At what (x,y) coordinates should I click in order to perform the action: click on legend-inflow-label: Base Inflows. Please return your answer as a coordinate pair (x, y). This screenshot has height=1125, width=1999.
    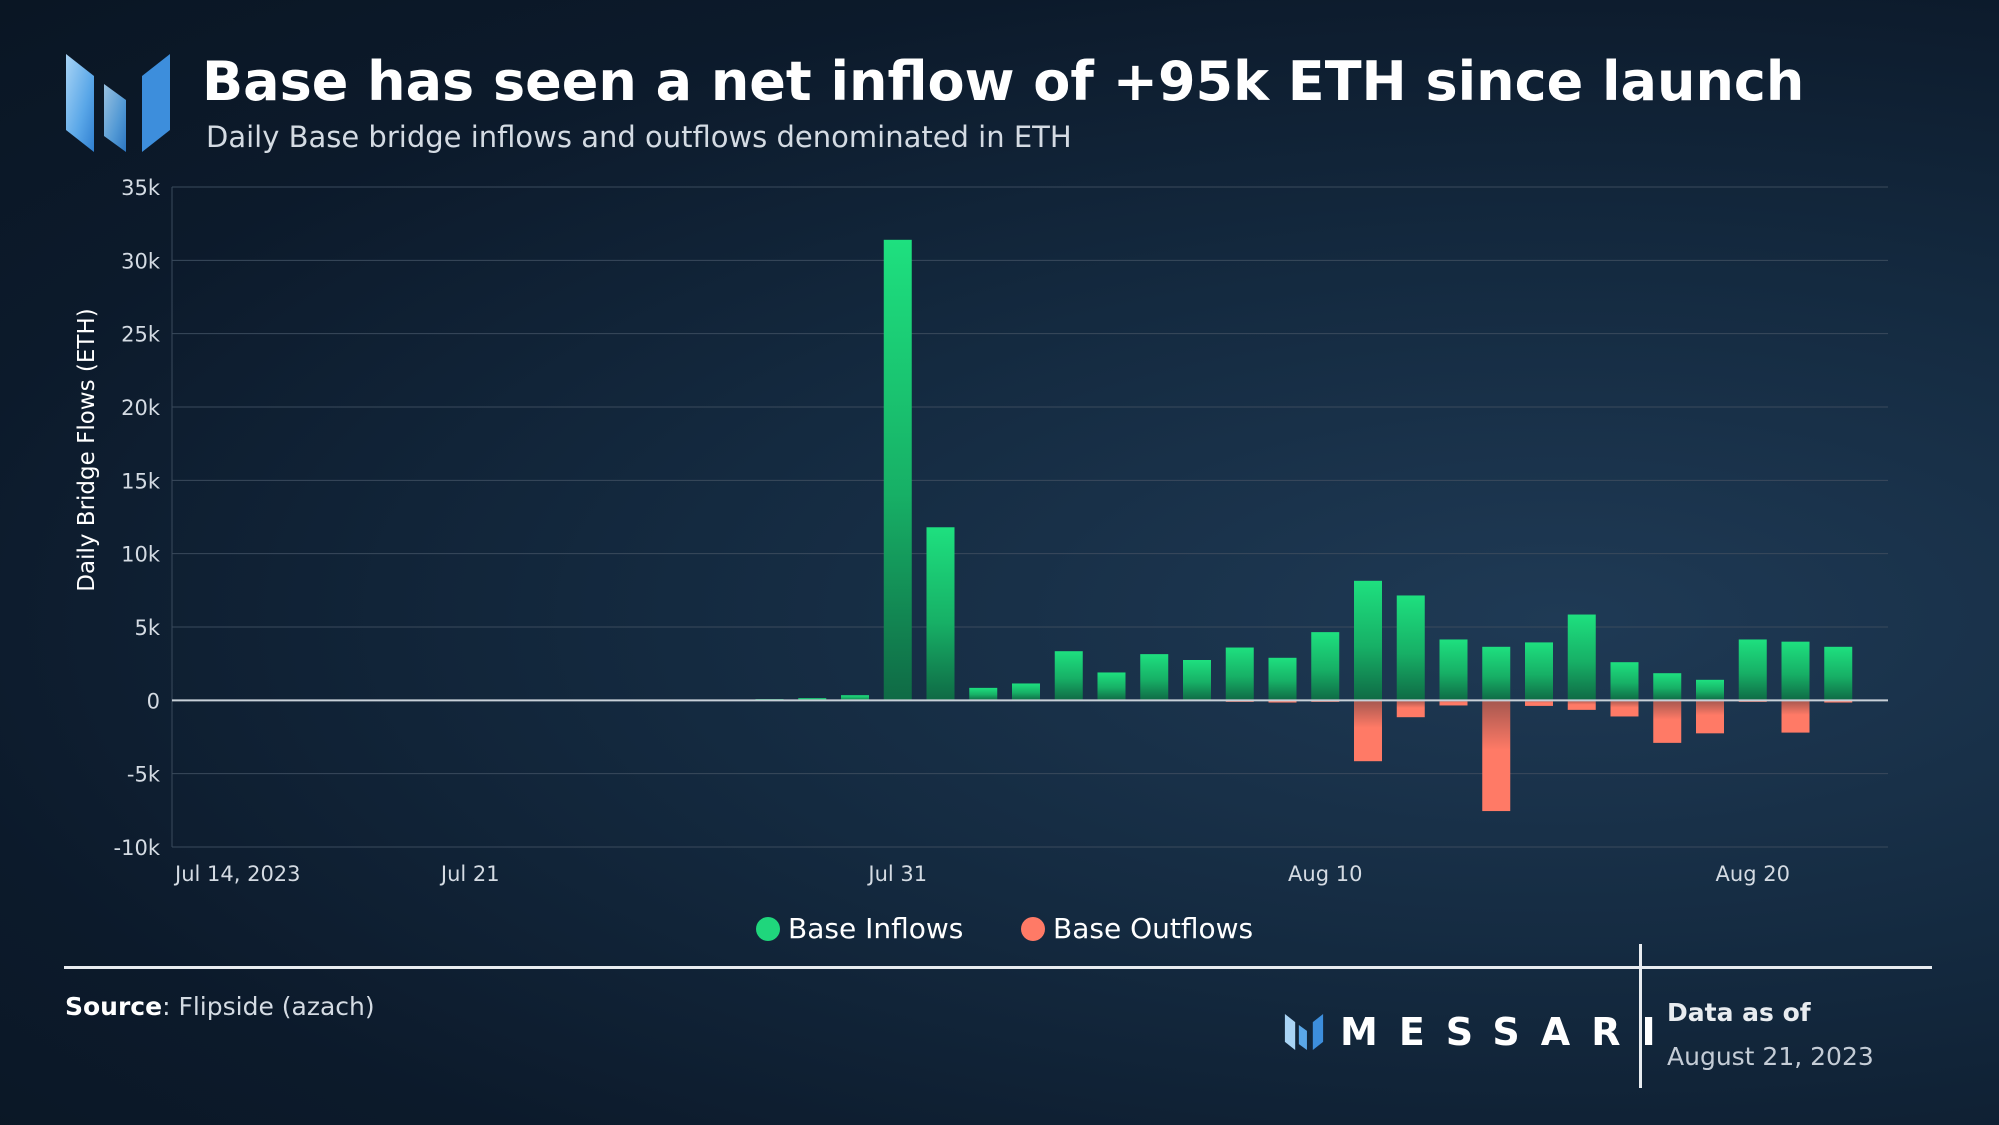
    Looking at the image, I should click on (876, 928).